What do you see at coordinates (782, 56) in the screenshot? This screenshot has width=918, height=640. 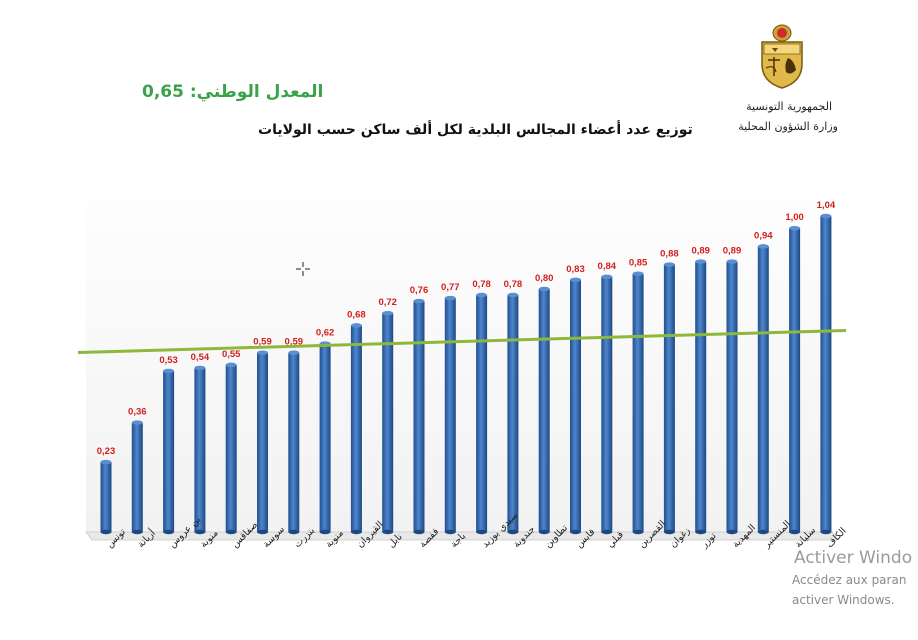 I see `tunisia-emblem-icon` at bounding box center [782, 56].